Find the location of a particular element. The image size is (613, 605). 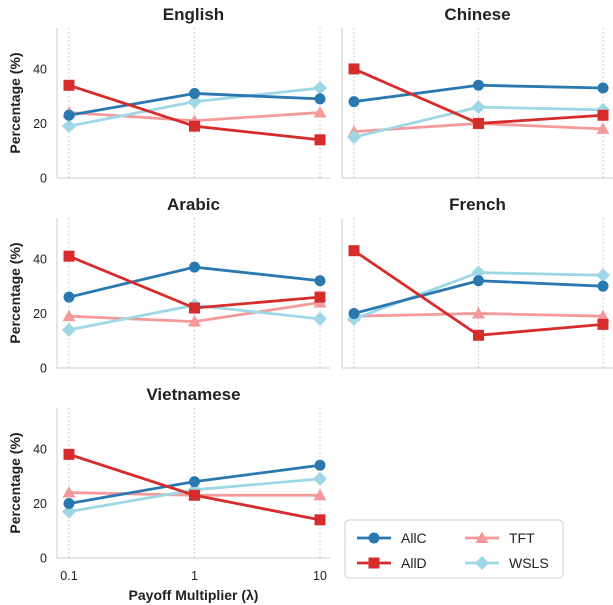

legend-item-allc: AllC is located at coordinates (392, 538).